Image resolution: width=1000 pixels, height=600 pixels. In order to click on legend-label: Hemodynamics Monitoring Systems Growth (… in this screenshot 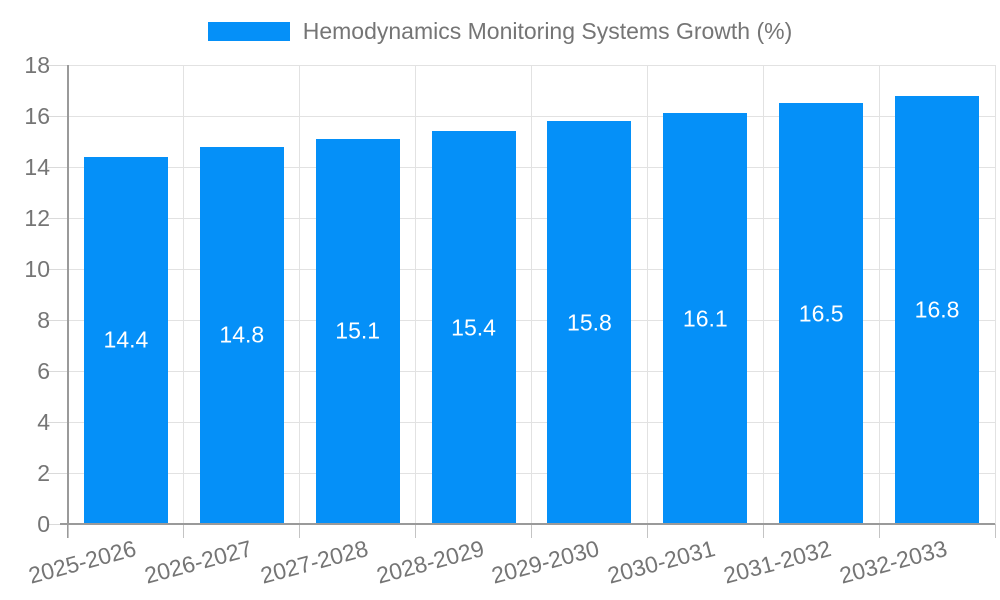, I will do `click(547, 31)`.